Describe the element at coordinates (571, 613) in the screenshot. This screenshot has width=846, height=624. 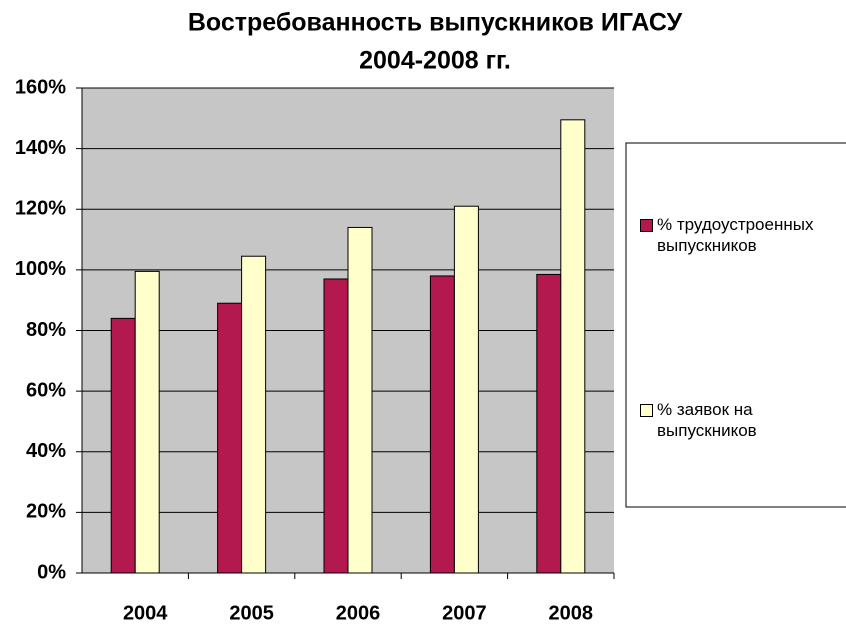
I see `x-tick-label: 2008` at that location.